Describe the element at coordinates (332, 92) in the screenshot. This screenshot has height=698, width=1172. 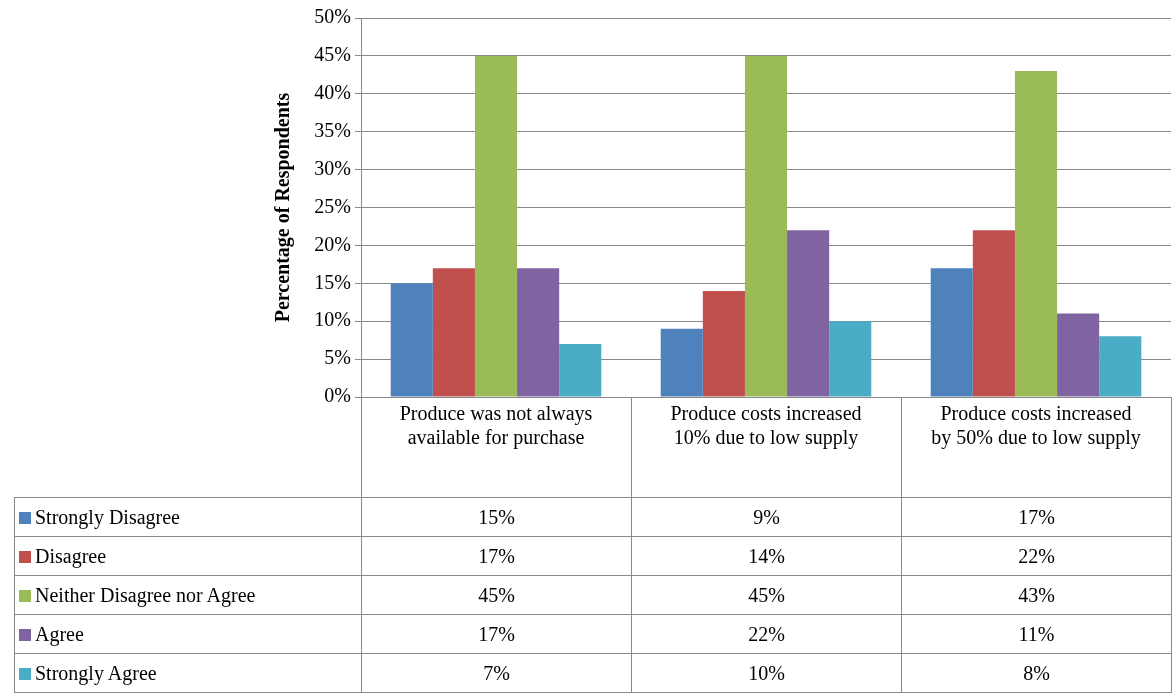
I see `y-tick-label: 40%` at that location.